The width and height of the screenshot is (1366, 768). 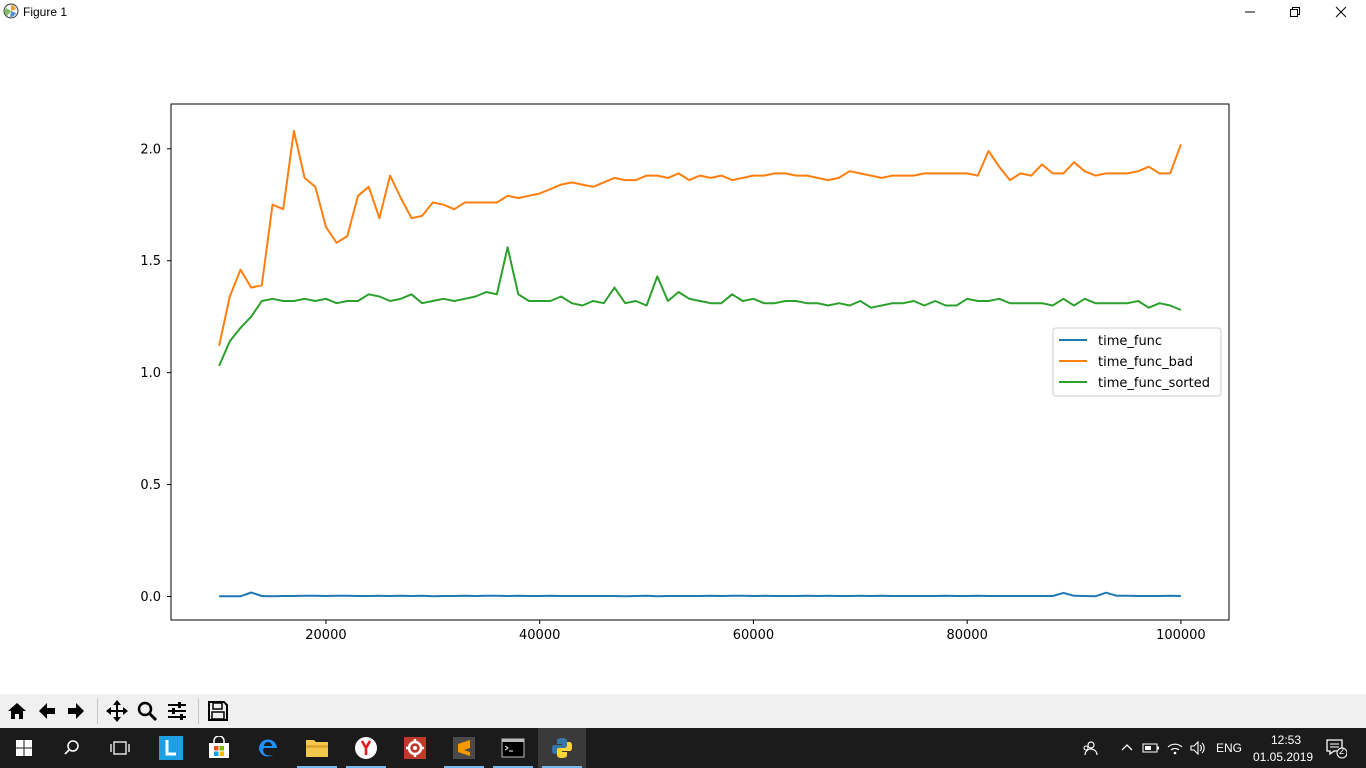 What do you see at coordinates (1342, 751) in the screenshot?
I see `notification-count-badge: 2` at bounding box center [1342, 751].